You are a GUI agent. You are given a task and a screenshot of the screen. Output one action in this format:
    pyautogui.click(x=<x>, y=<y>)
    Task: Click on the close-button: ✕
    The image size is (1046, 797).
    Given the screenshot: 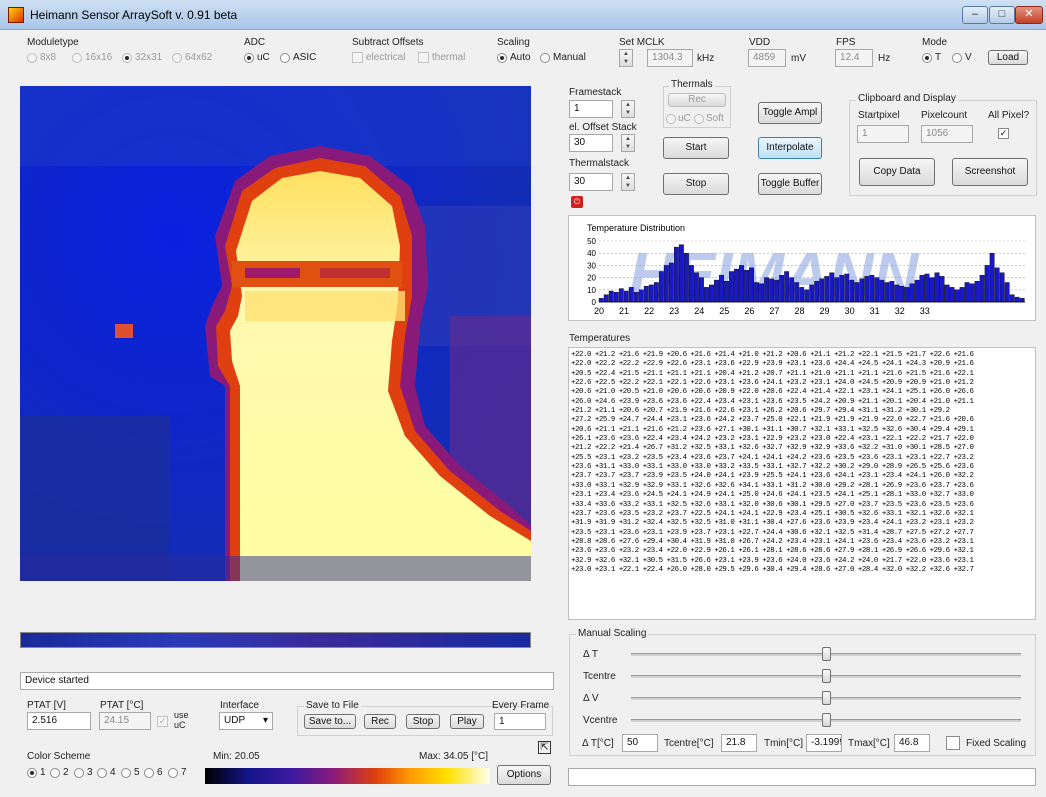 What is the action you would take?
    pyautogui.click(x=1029, y=15)
    